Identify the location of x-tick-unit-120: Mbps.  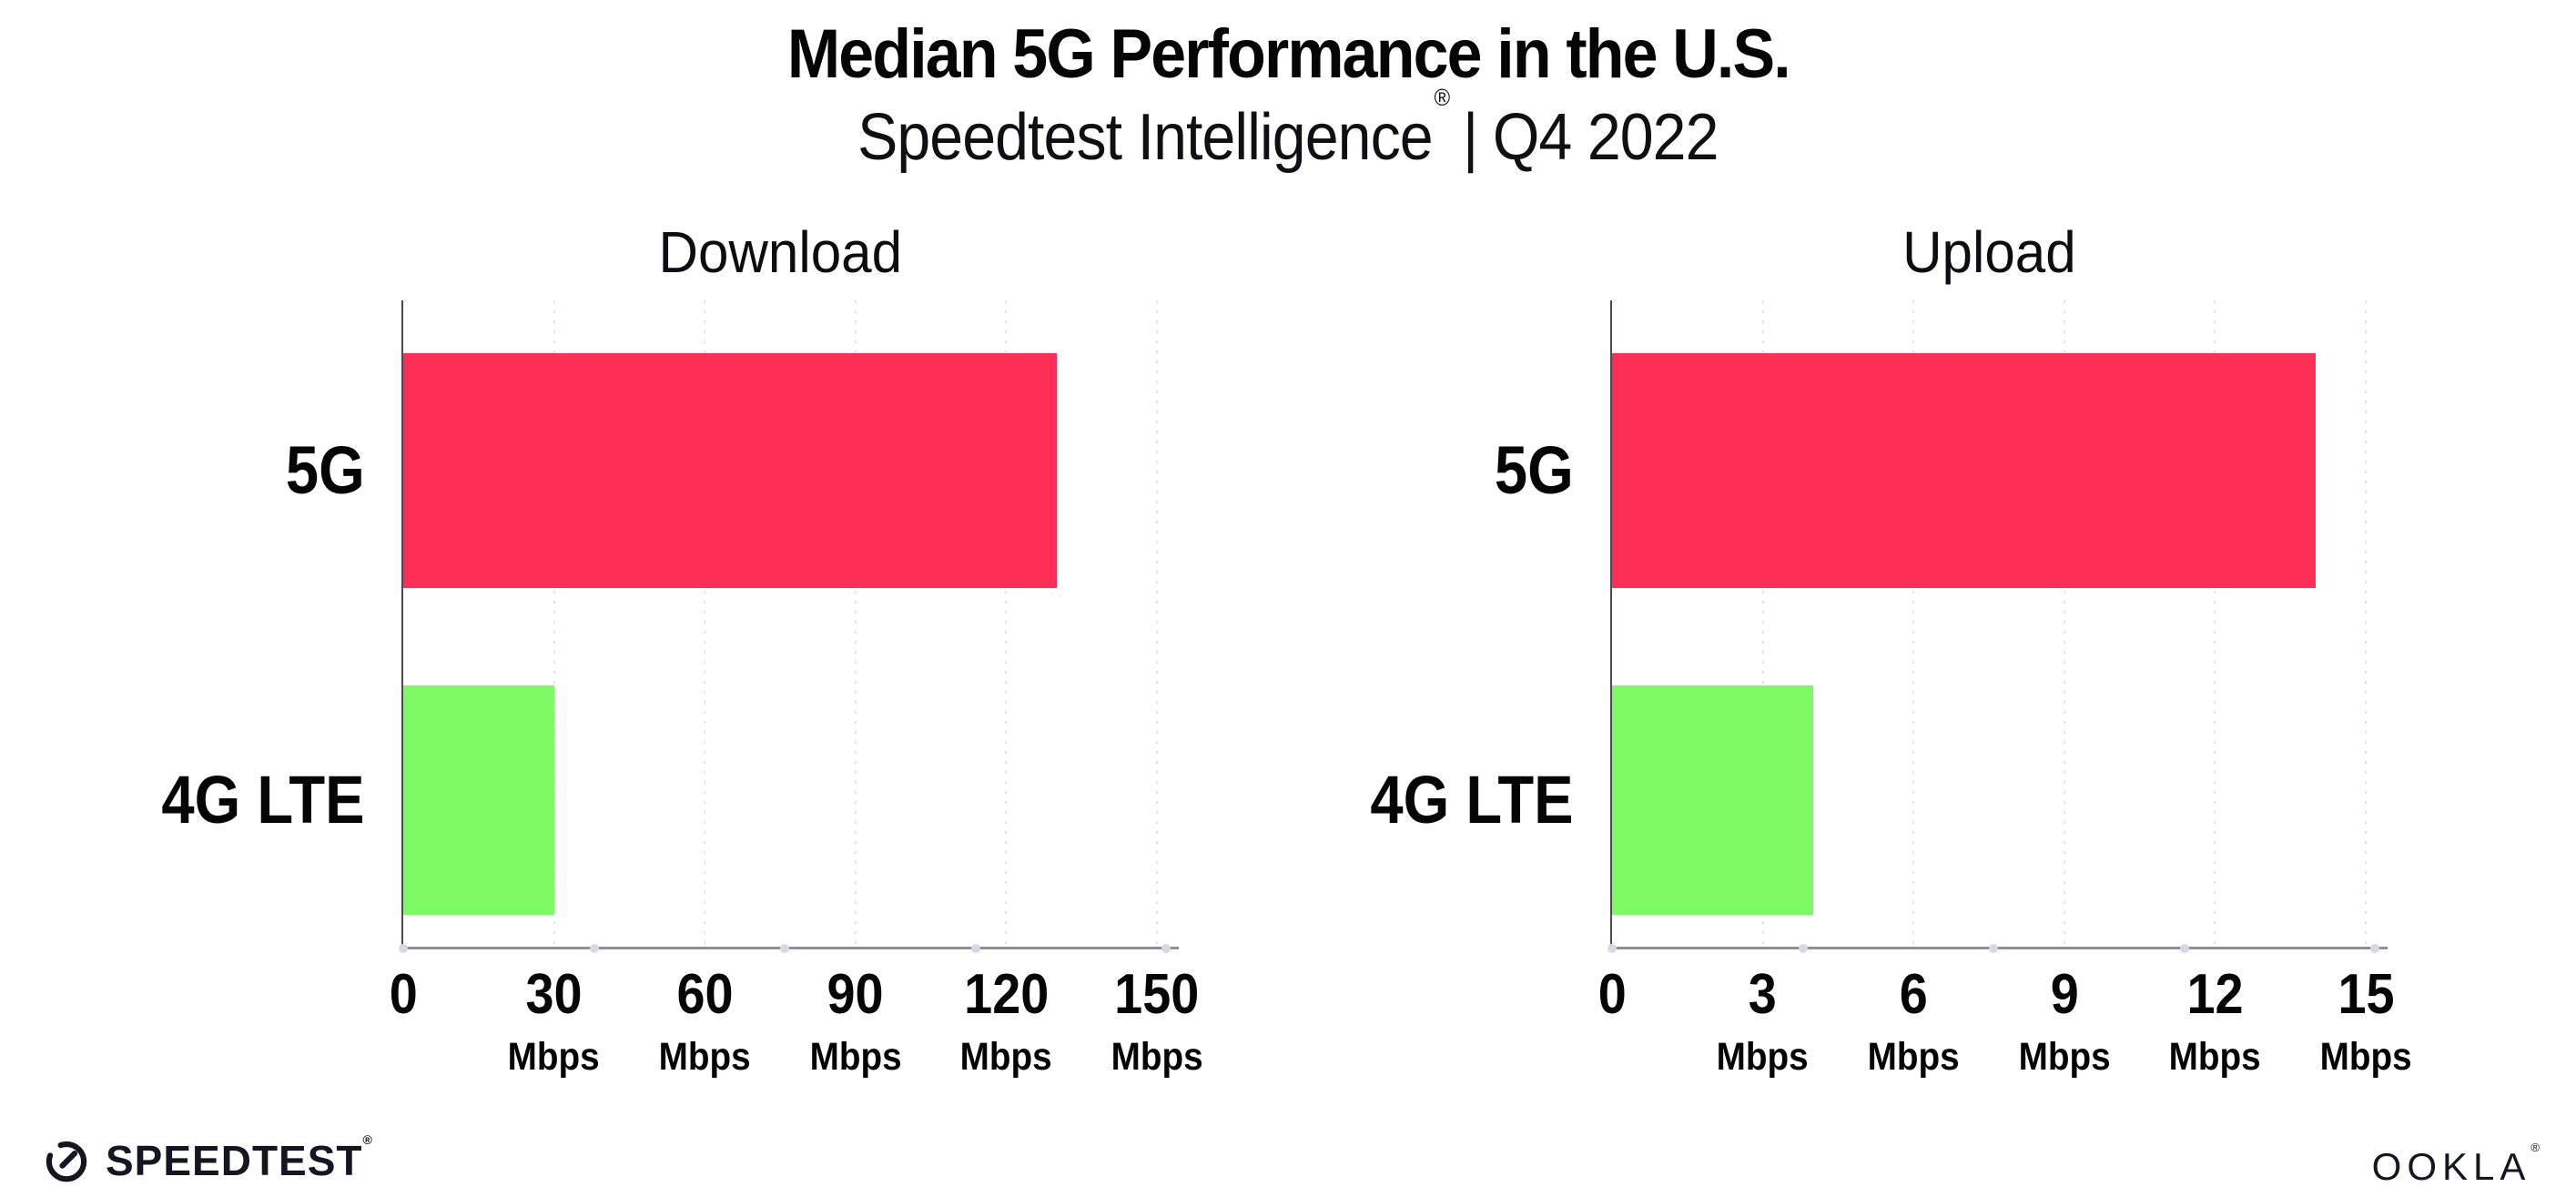
(1005, 1057).